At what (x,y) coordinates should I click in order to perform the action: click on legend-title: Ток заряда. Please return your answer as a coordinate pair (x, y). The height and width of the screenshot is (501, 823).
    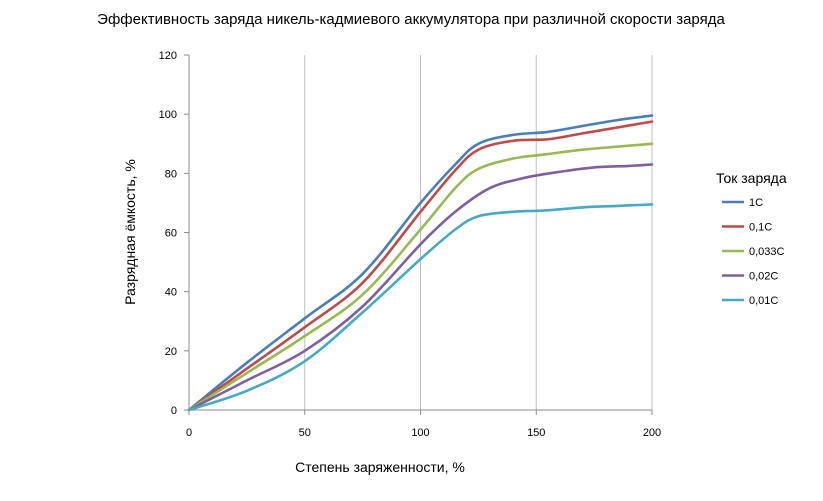
    Looking at the image, I should click on (751, 178).